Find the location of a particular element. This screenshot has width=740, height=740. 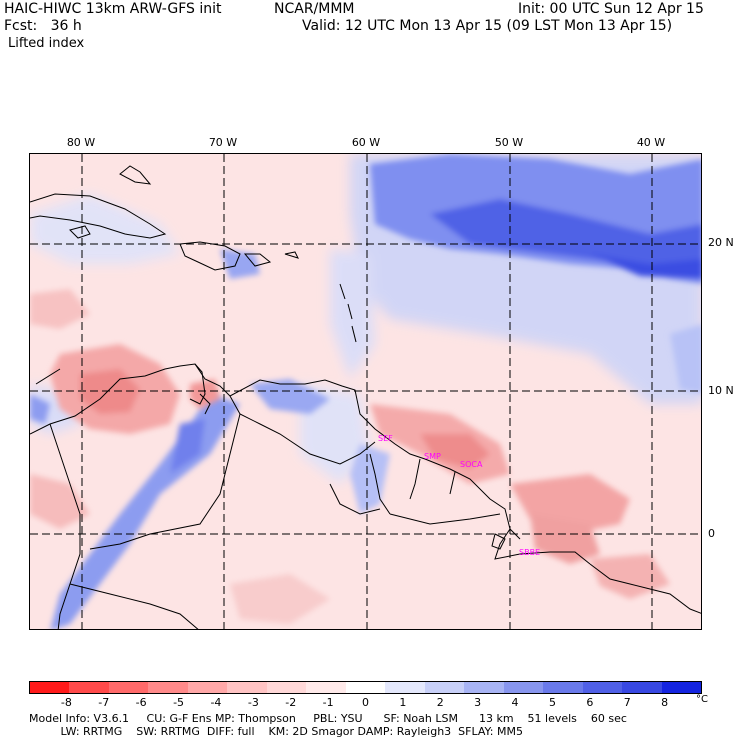

station-soca: SOCA is located at coordinates (471, 464).